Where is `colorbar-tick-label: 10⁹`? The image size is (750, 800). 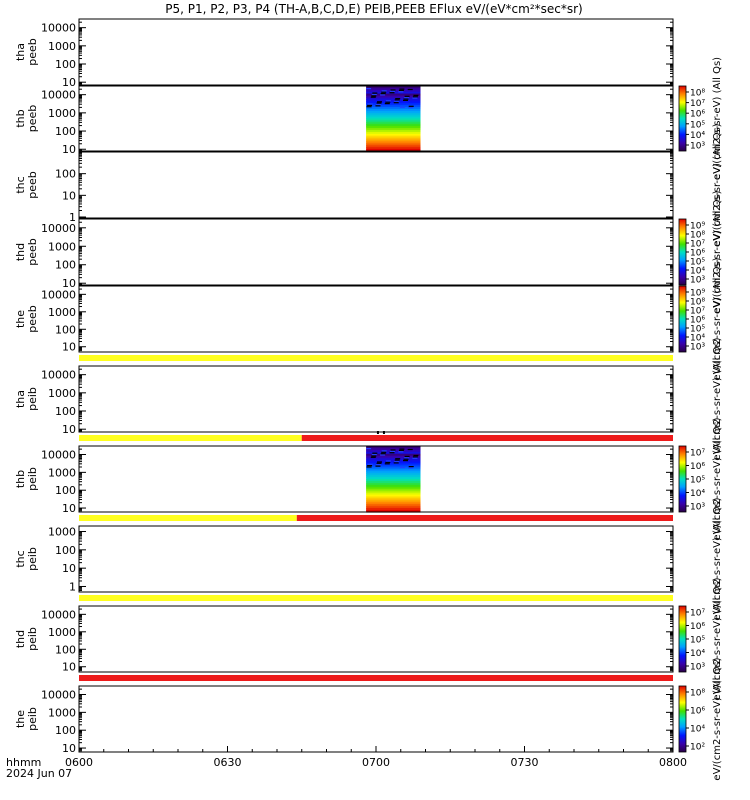
colorbar-tick-label: 10⁹ is located at coordinates (697, 227).